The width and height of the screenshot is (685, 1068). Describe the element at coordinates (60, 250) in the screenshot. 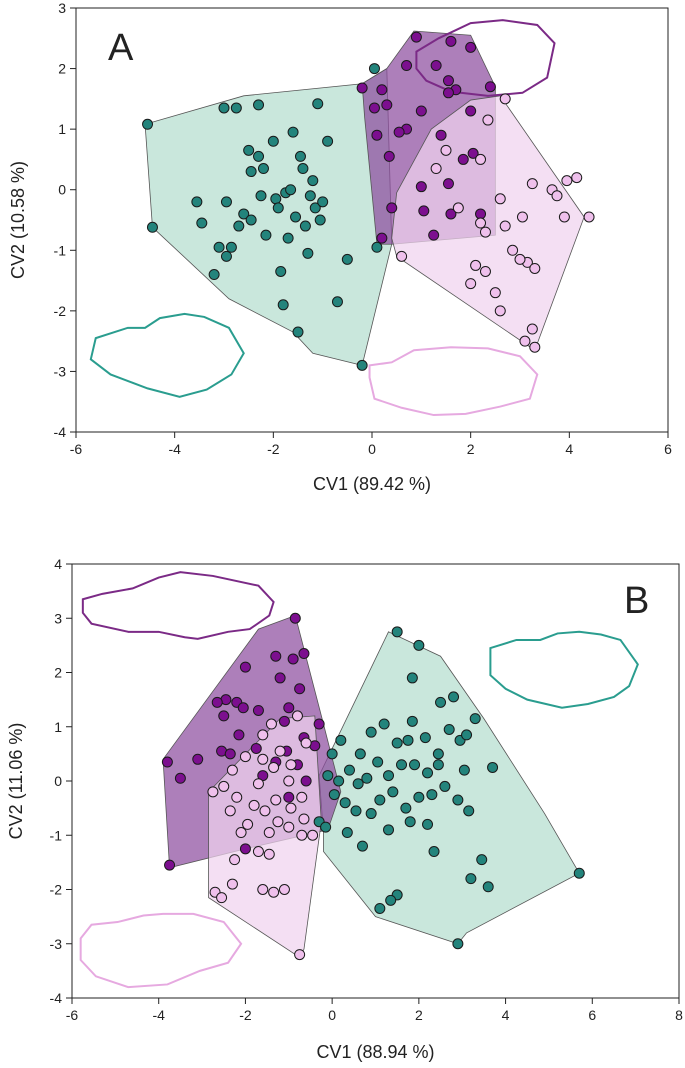

I see `panel-a-y-tick-label: -1` at that location.